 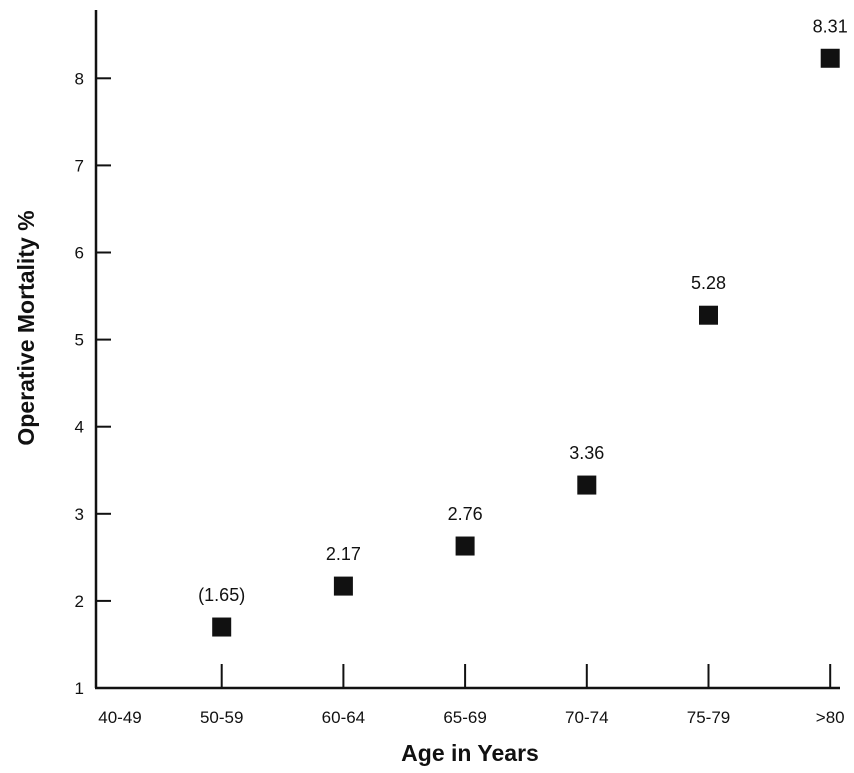 What do you see at coordinates (708, 283) in the screenshot?
I see `data-point-label: 5.28` at bounding box center [708, 283].